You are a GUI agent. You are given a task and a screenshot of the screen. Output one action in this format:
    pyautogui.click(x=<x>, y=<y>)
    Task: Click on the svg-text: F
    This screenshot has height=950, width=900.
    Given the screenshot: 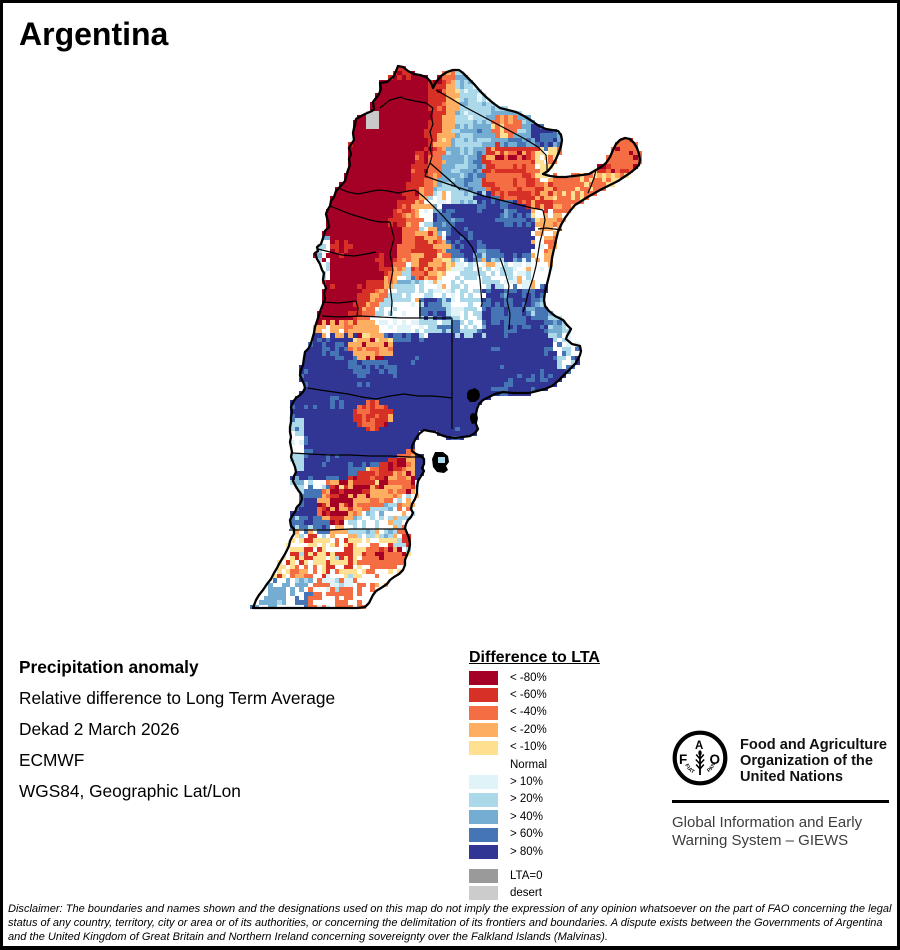 What is the action you would take?
    pyautogui.click(x=683, y=759)
    